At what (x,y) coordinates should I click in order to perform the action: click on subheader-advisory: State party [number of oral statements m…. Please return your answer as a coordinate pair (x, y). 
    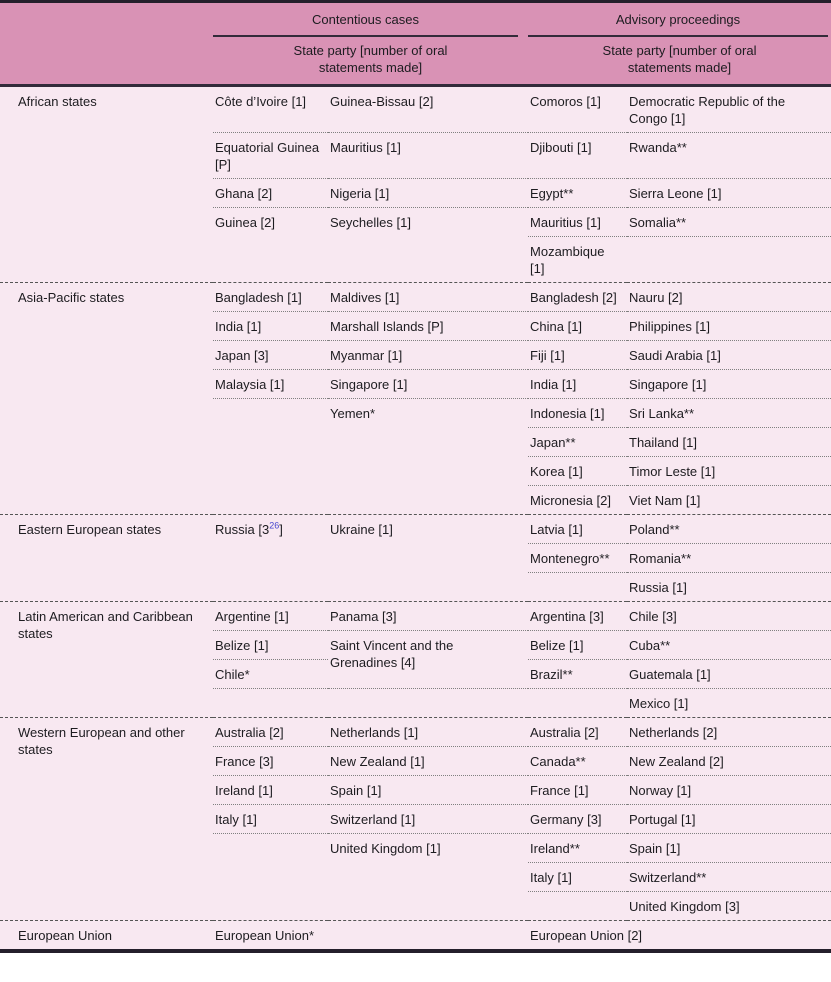
    Looking at the image, I should click on (679, 62).